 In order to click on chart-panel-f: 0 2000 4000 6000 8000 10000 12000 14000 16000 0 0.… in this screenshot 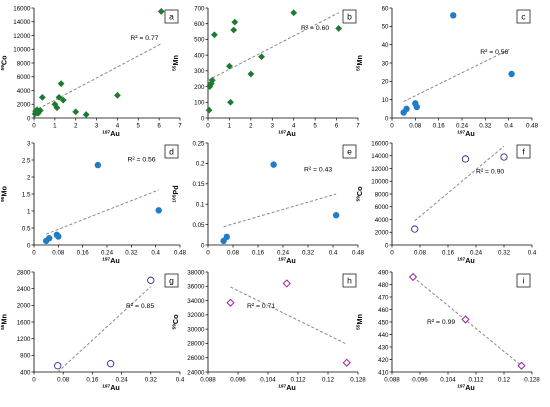, I will do `click(446, 202)`.